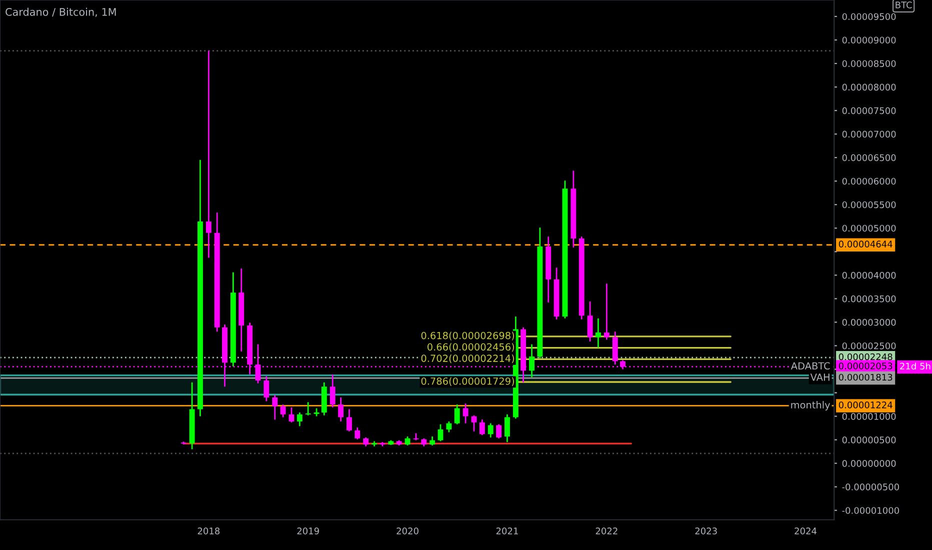 This screenshot has height=550, width=932. Describe the element at coordinates (471, 347) in the screenshot. I see `series-label: 0.66(0.00002456)` at that location.